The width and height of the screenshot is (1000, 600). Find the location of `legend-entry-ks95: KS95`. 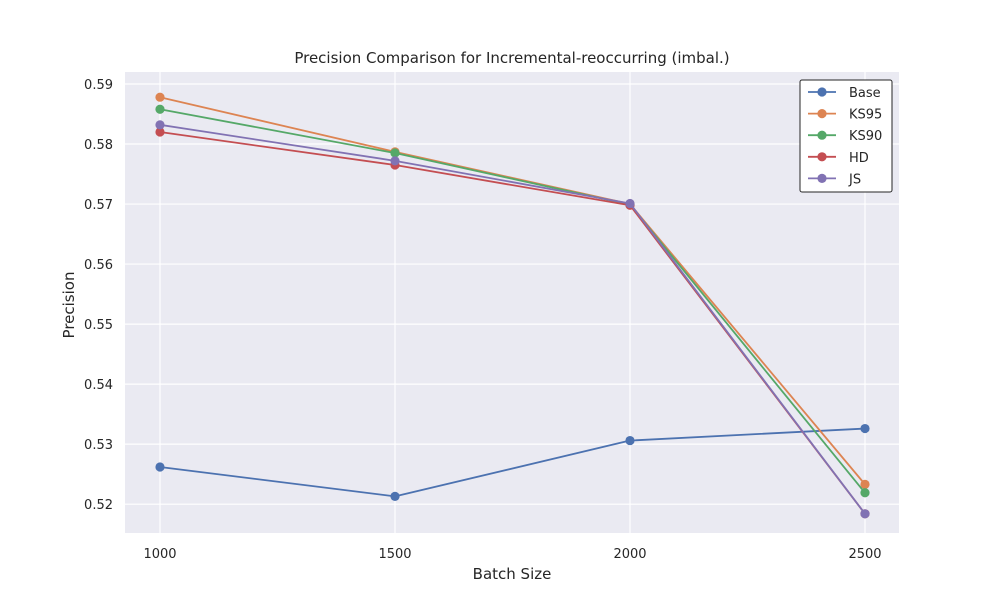

legend-entry-ks95: KS95 is located at coordinates (845, 115).